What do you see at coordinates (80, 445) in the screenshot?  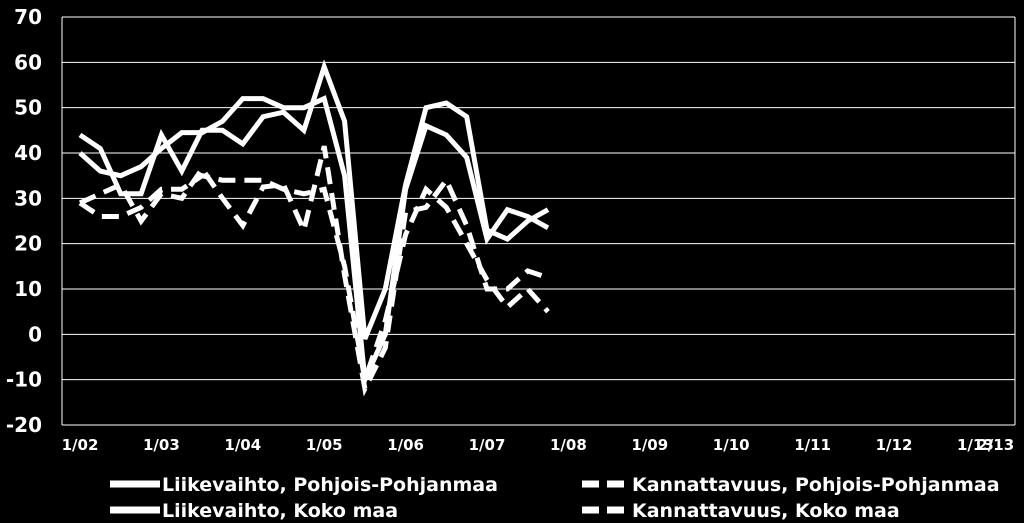 I see `x-tick-label: 1/02` at bounding box center [80, 445].